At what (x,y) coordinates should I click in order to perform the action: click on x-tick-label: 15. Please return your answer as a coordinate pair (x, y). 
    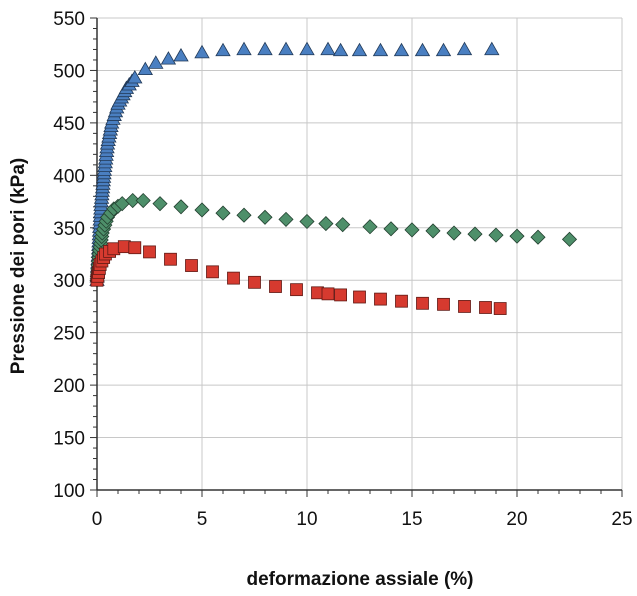
    Looking at the image, I should click on (411, 519).